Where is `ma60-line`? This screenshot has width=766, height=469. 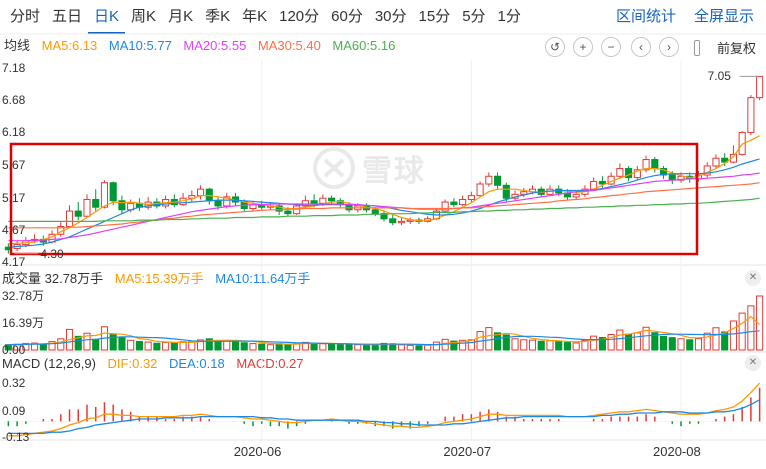
ma60-line is located at coordinates (384, 209).